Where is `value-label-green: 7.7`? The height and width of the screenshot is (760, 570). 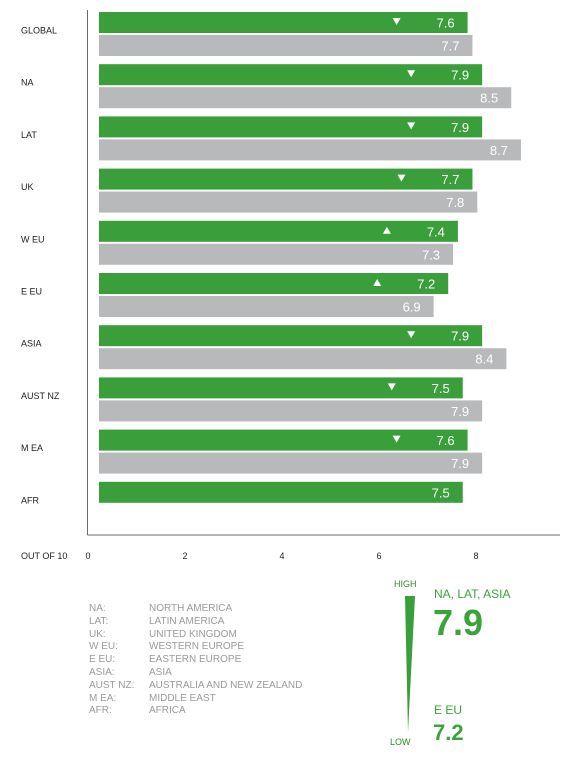
value-label-green: 7.7 is located at coordinates (450, 179).